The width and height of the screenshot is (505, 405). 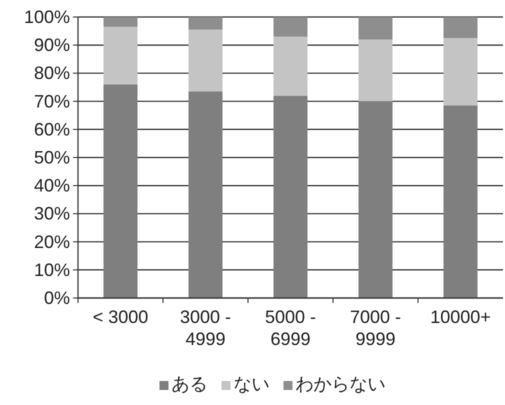 I want to click on x-tick-label: 10000+, so click(x=460, y=317).